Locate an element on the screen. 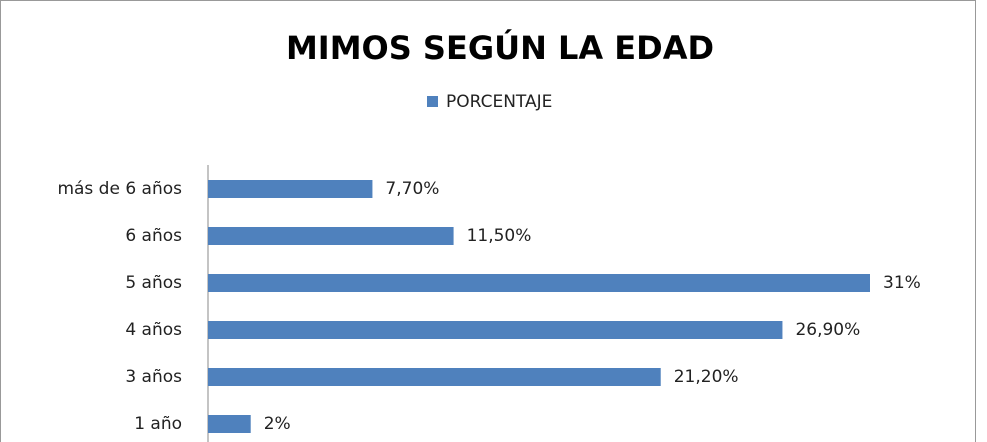 Image resolution: width=987 pixels, height=442 pixels. chart-title: MIMOS SEGÚN LA EDAD is located at coordinates (500, 47).